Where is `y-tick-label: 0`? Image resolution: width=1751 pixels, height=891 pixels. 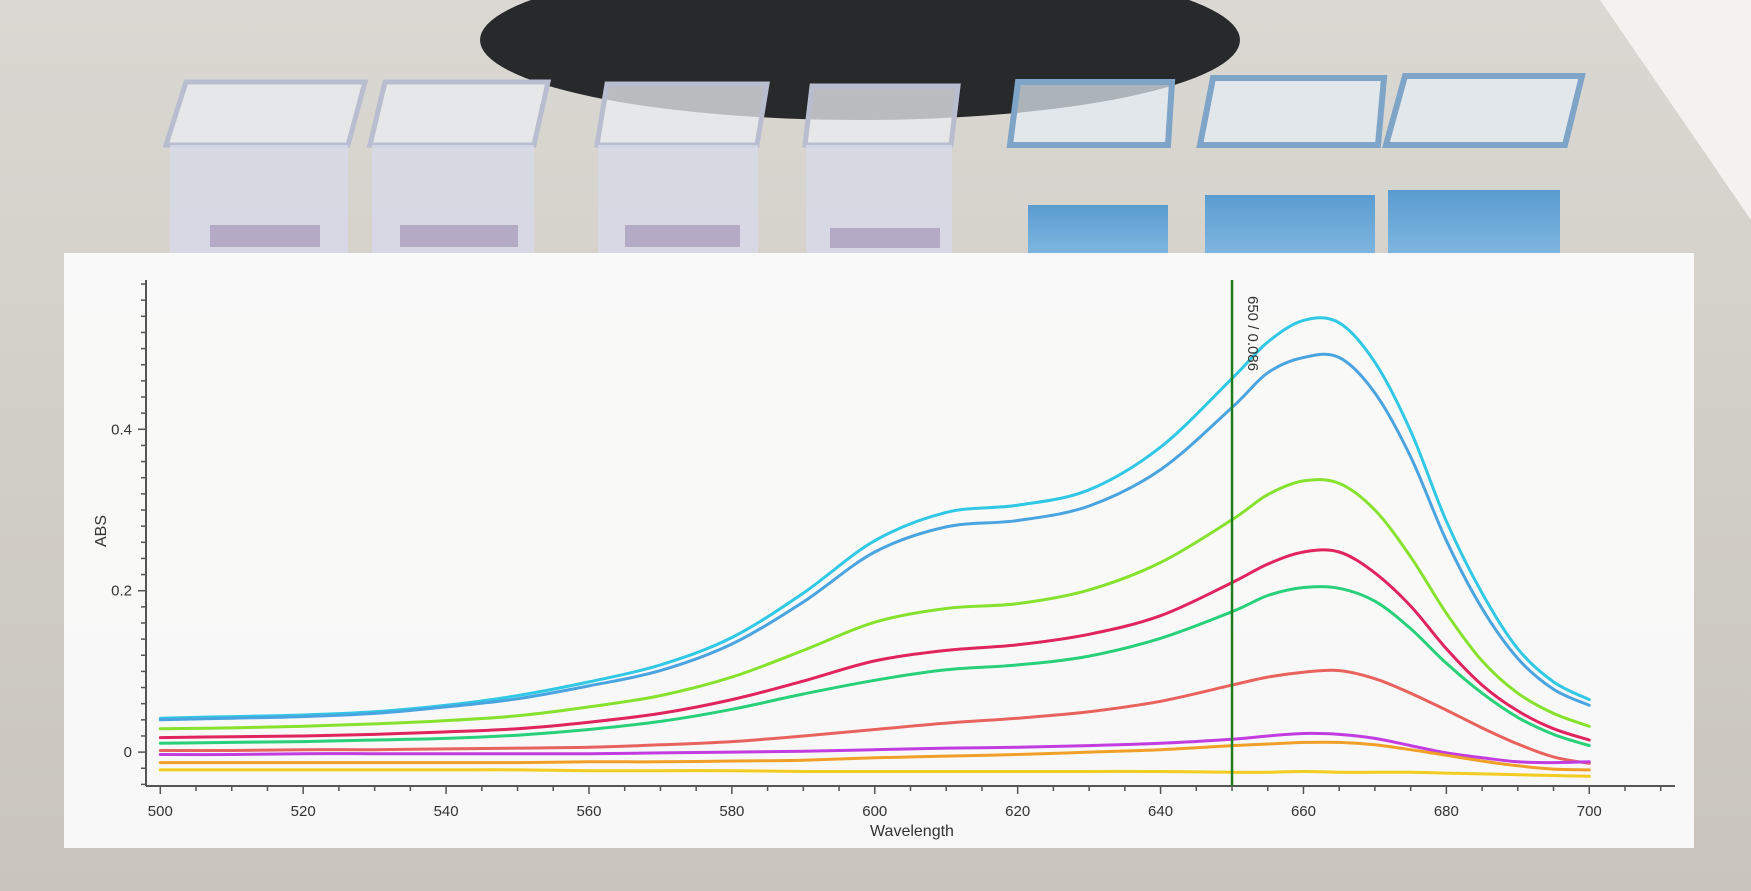
y-tick-label: 0 is located at coordinates (128, 752).